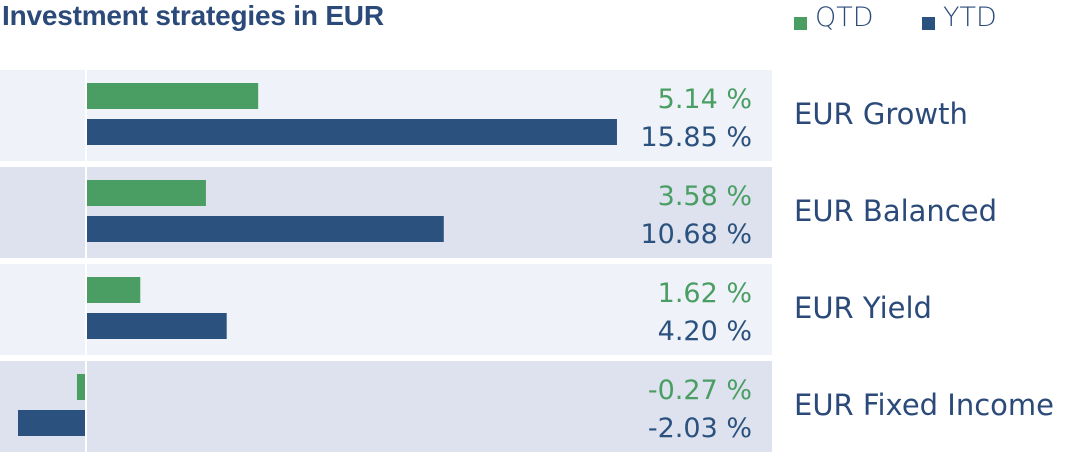  What do you see at coordinates (696, 137) in the screenshot?
I see `value-label-ytd: 15.85 %` at bounding box center [696, 137].